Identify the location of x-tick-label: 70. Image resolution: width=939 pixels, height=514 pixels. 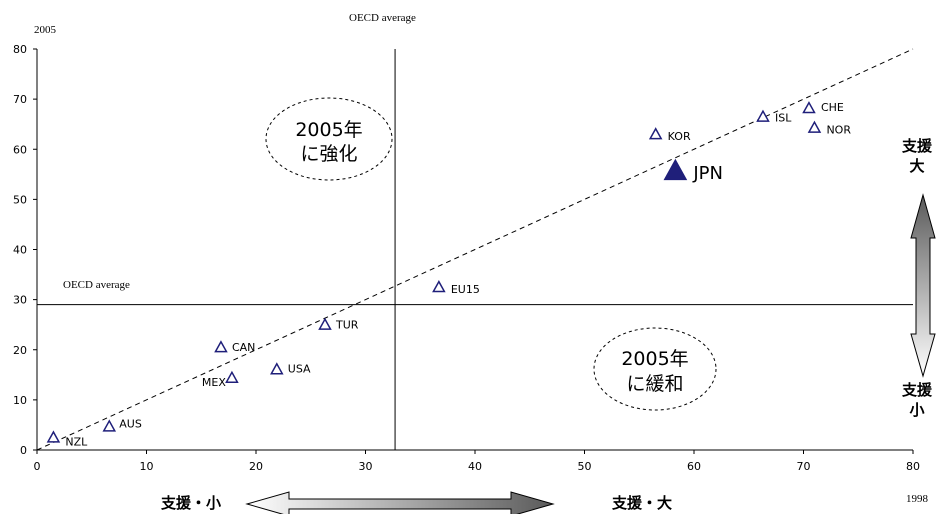
(804, 466).